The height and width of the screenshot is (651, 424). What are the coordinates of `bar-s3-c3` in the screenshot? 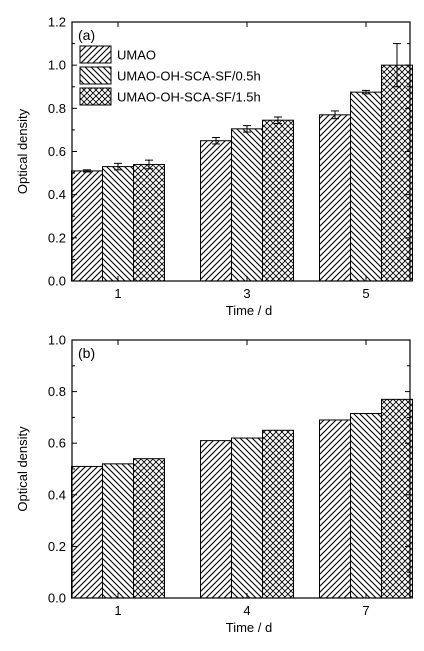 It's located at (397, 498).